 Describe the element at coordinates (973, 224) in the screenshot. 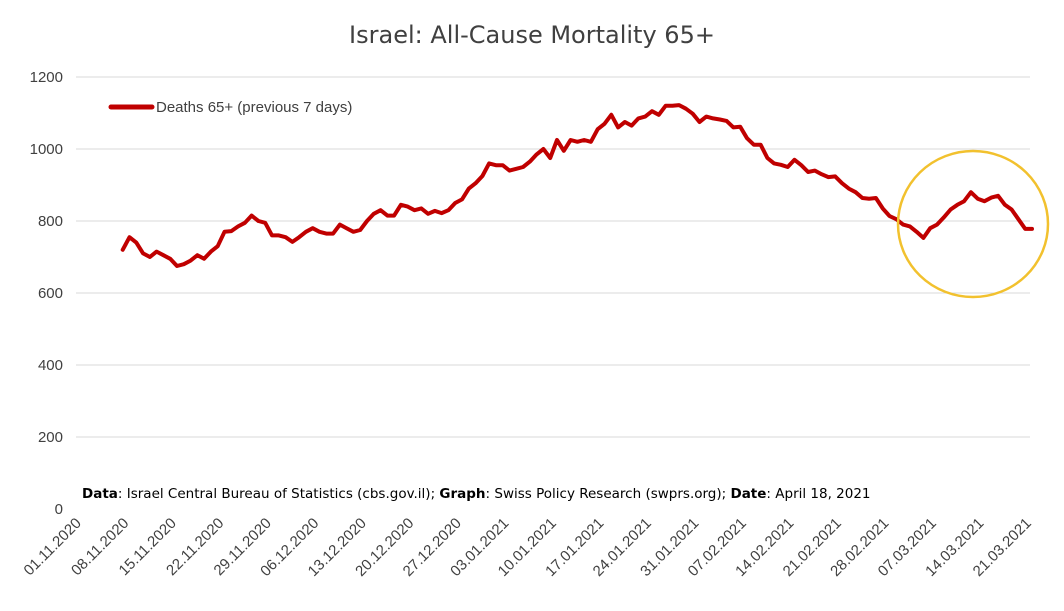

I see `highlight-circle` at that location.